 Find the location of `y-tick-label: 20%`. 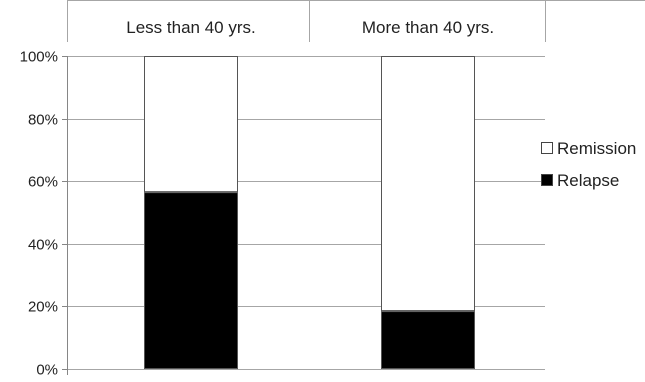

y-tick-label: 20% is located at coordinates (43, 307).